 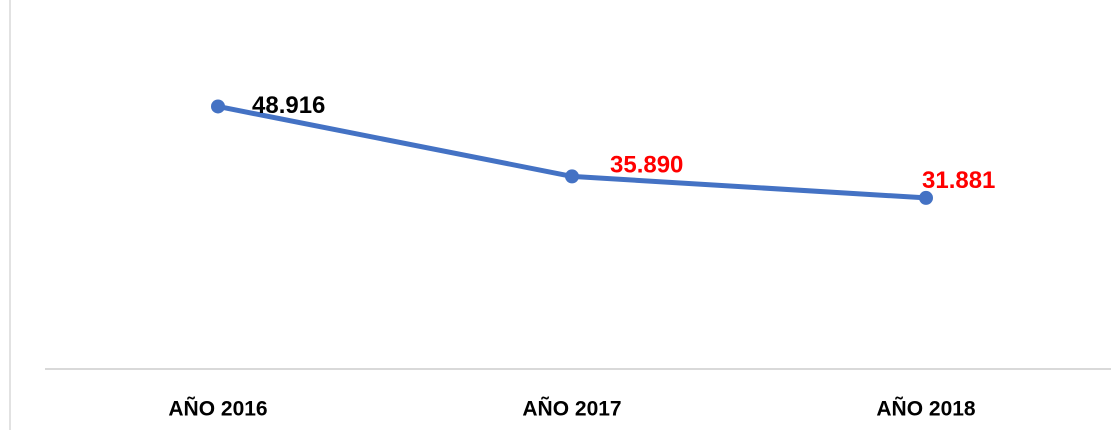 What do you see at coordinates (572, 152) in the screenshot?
I see `line` at bounding box center [572, 152].